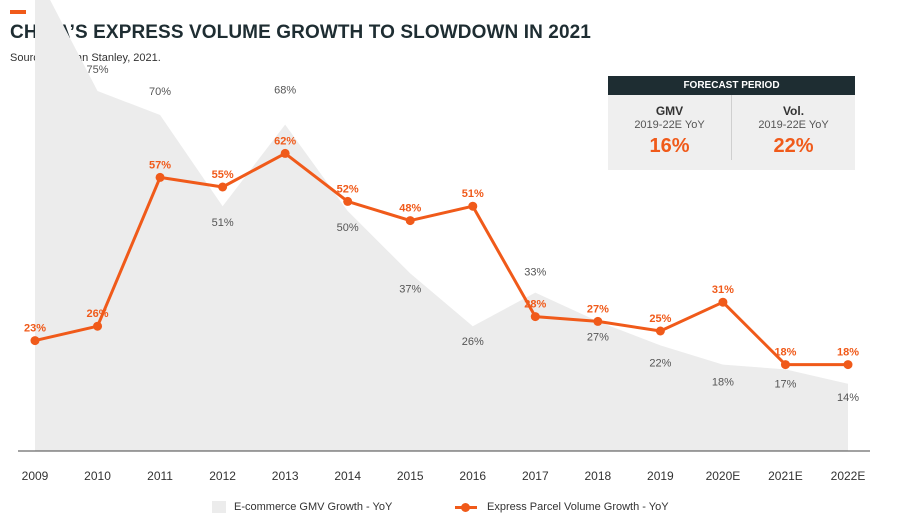 Image resolution: width=900 pixels, height=531 pixels. I want to click on parcel-data-label: 31%, so click(723, 290).